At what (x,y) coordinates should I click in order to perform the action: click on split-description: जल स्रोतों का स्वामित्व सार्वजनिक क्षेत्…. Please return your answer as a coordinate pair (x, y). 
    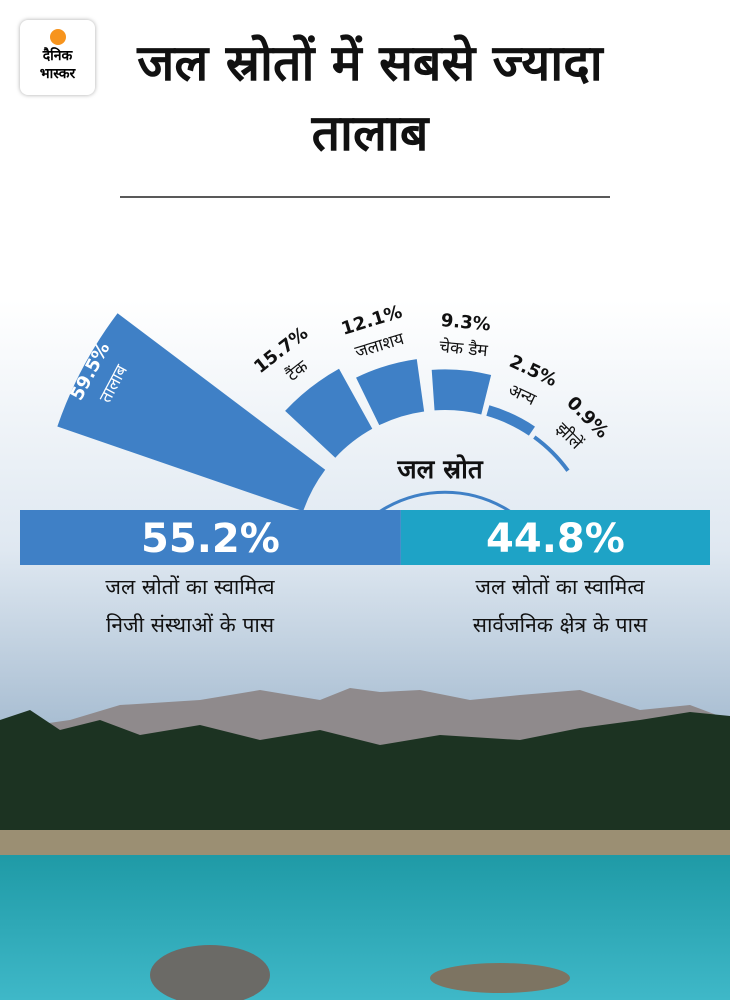
    Looking at the image, I should click on (560, 606).